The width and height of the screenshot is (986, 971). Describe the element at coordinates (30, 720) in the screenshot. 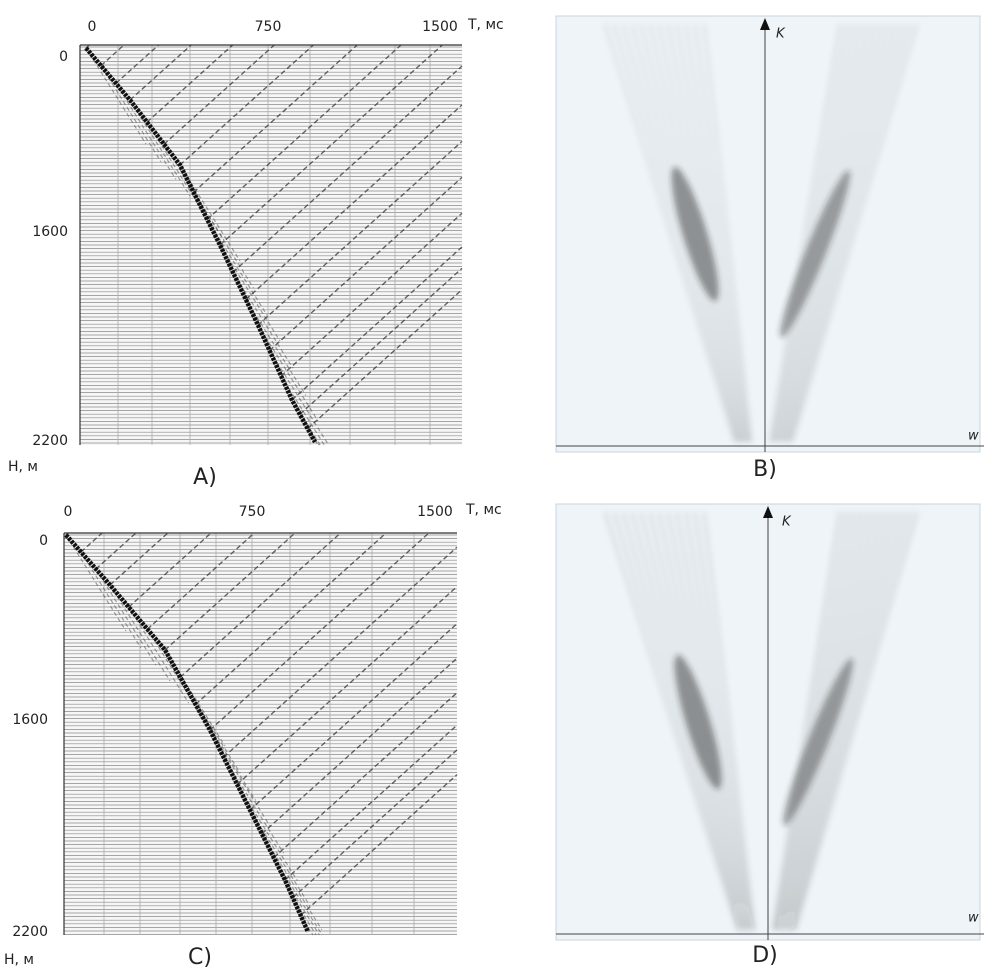

I see `y-tick-label: 1600` at that location.